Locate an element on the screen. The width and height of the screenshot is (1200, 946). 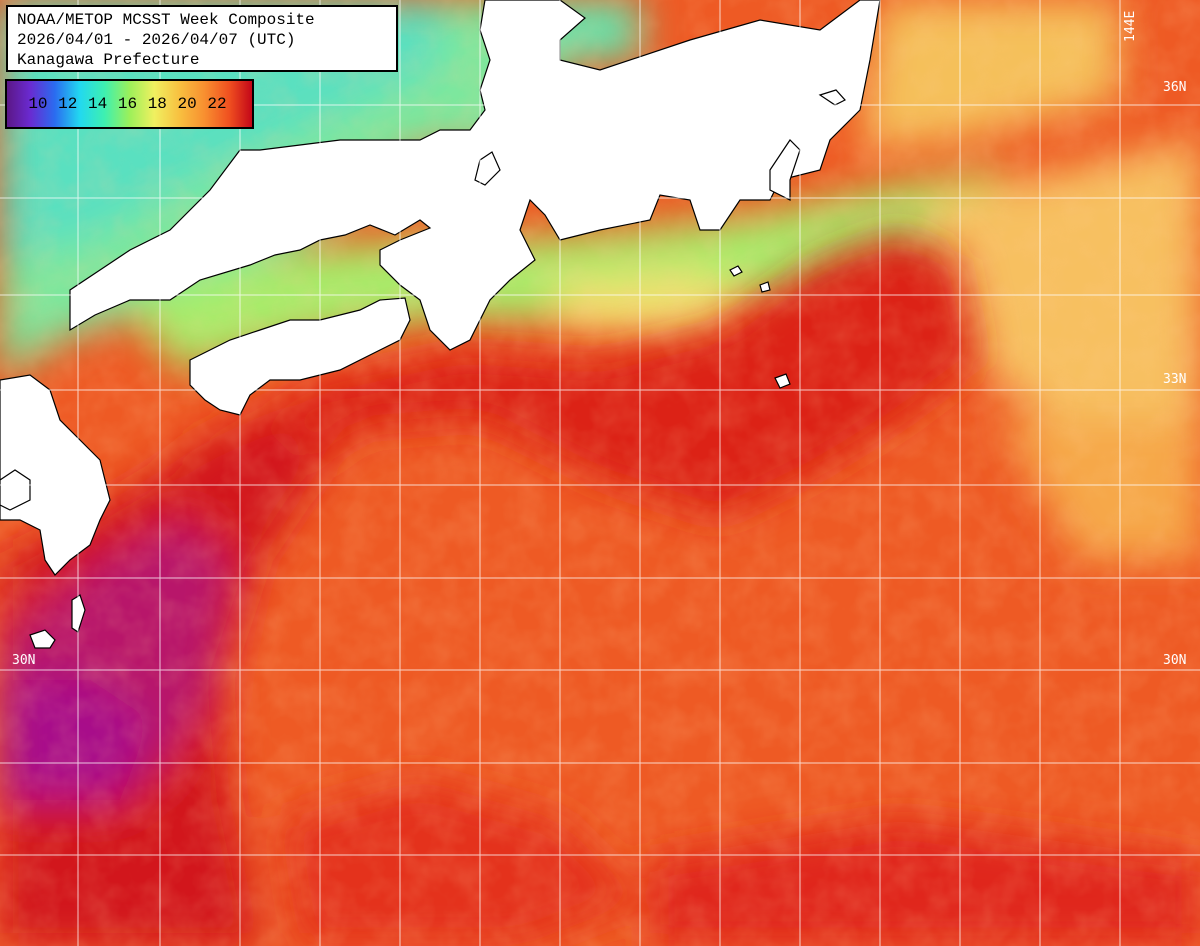
title-line-3: Kanagawa Prefecture is located at coordinates (108, 60).